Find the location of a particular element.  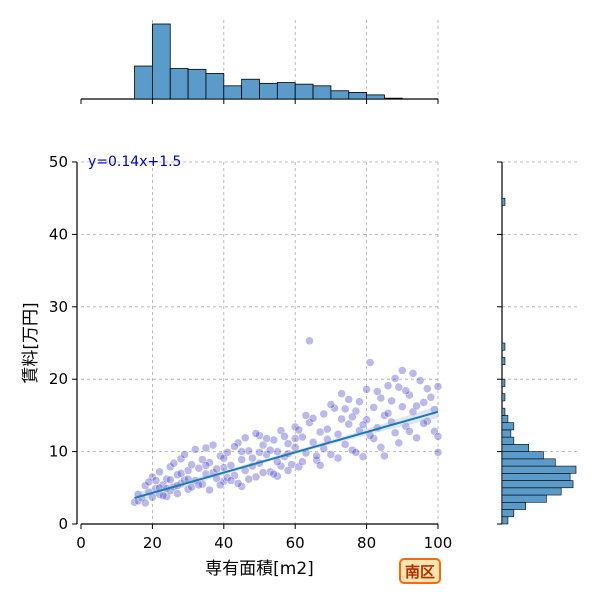

y-tick-label: 20 is located at coordinates (58, 379).